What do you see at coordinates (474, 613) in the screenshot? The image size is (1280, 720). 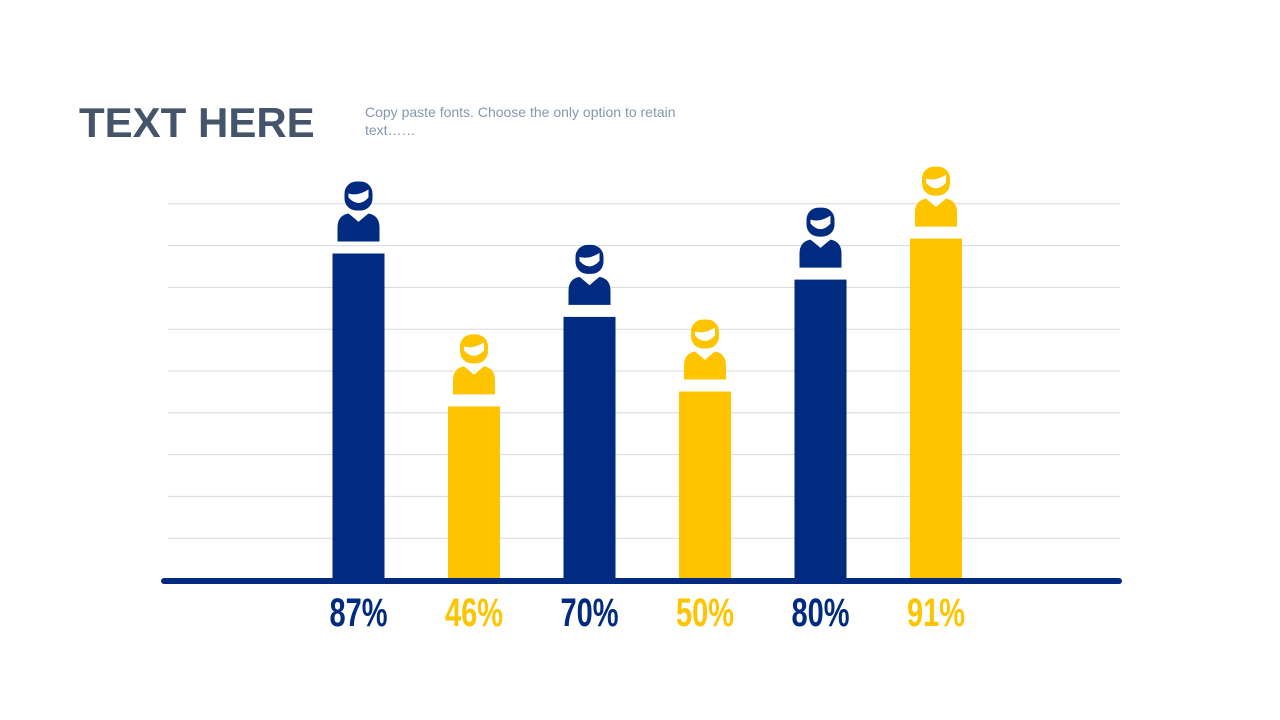 I see `value-label: 46%` at bounding box center [474, 613].